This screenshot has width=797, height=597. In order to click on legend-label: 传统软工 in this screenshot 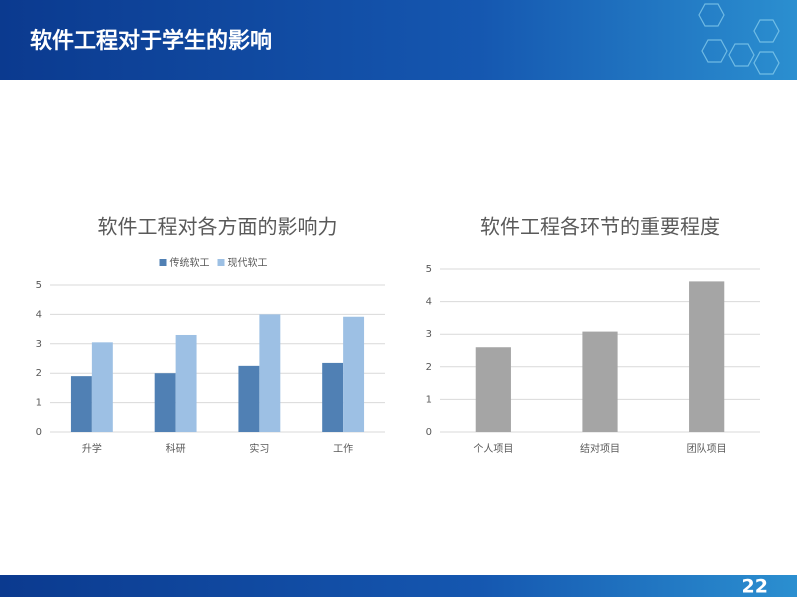, I will do `click(190, 262)`.